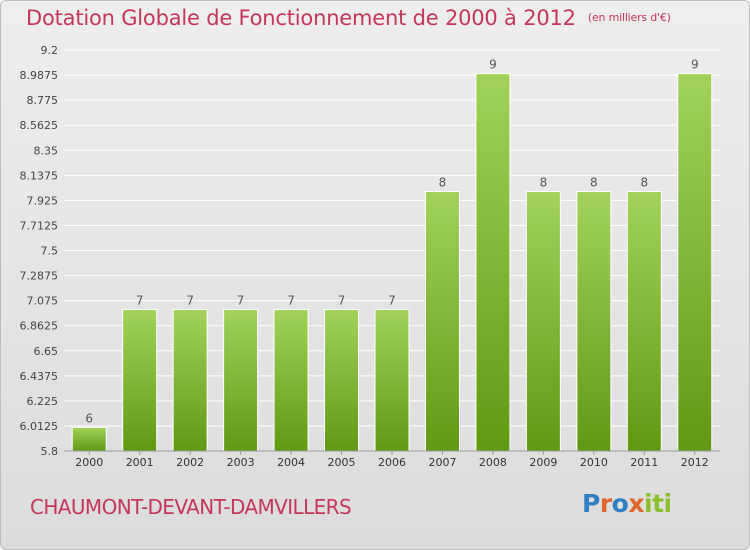 The height and width of the screenshot is (550, 750). What do you see at coordinates (636, 503) in the screenshot?
I see `logo-letter: x` at bounding box center [636, 503].